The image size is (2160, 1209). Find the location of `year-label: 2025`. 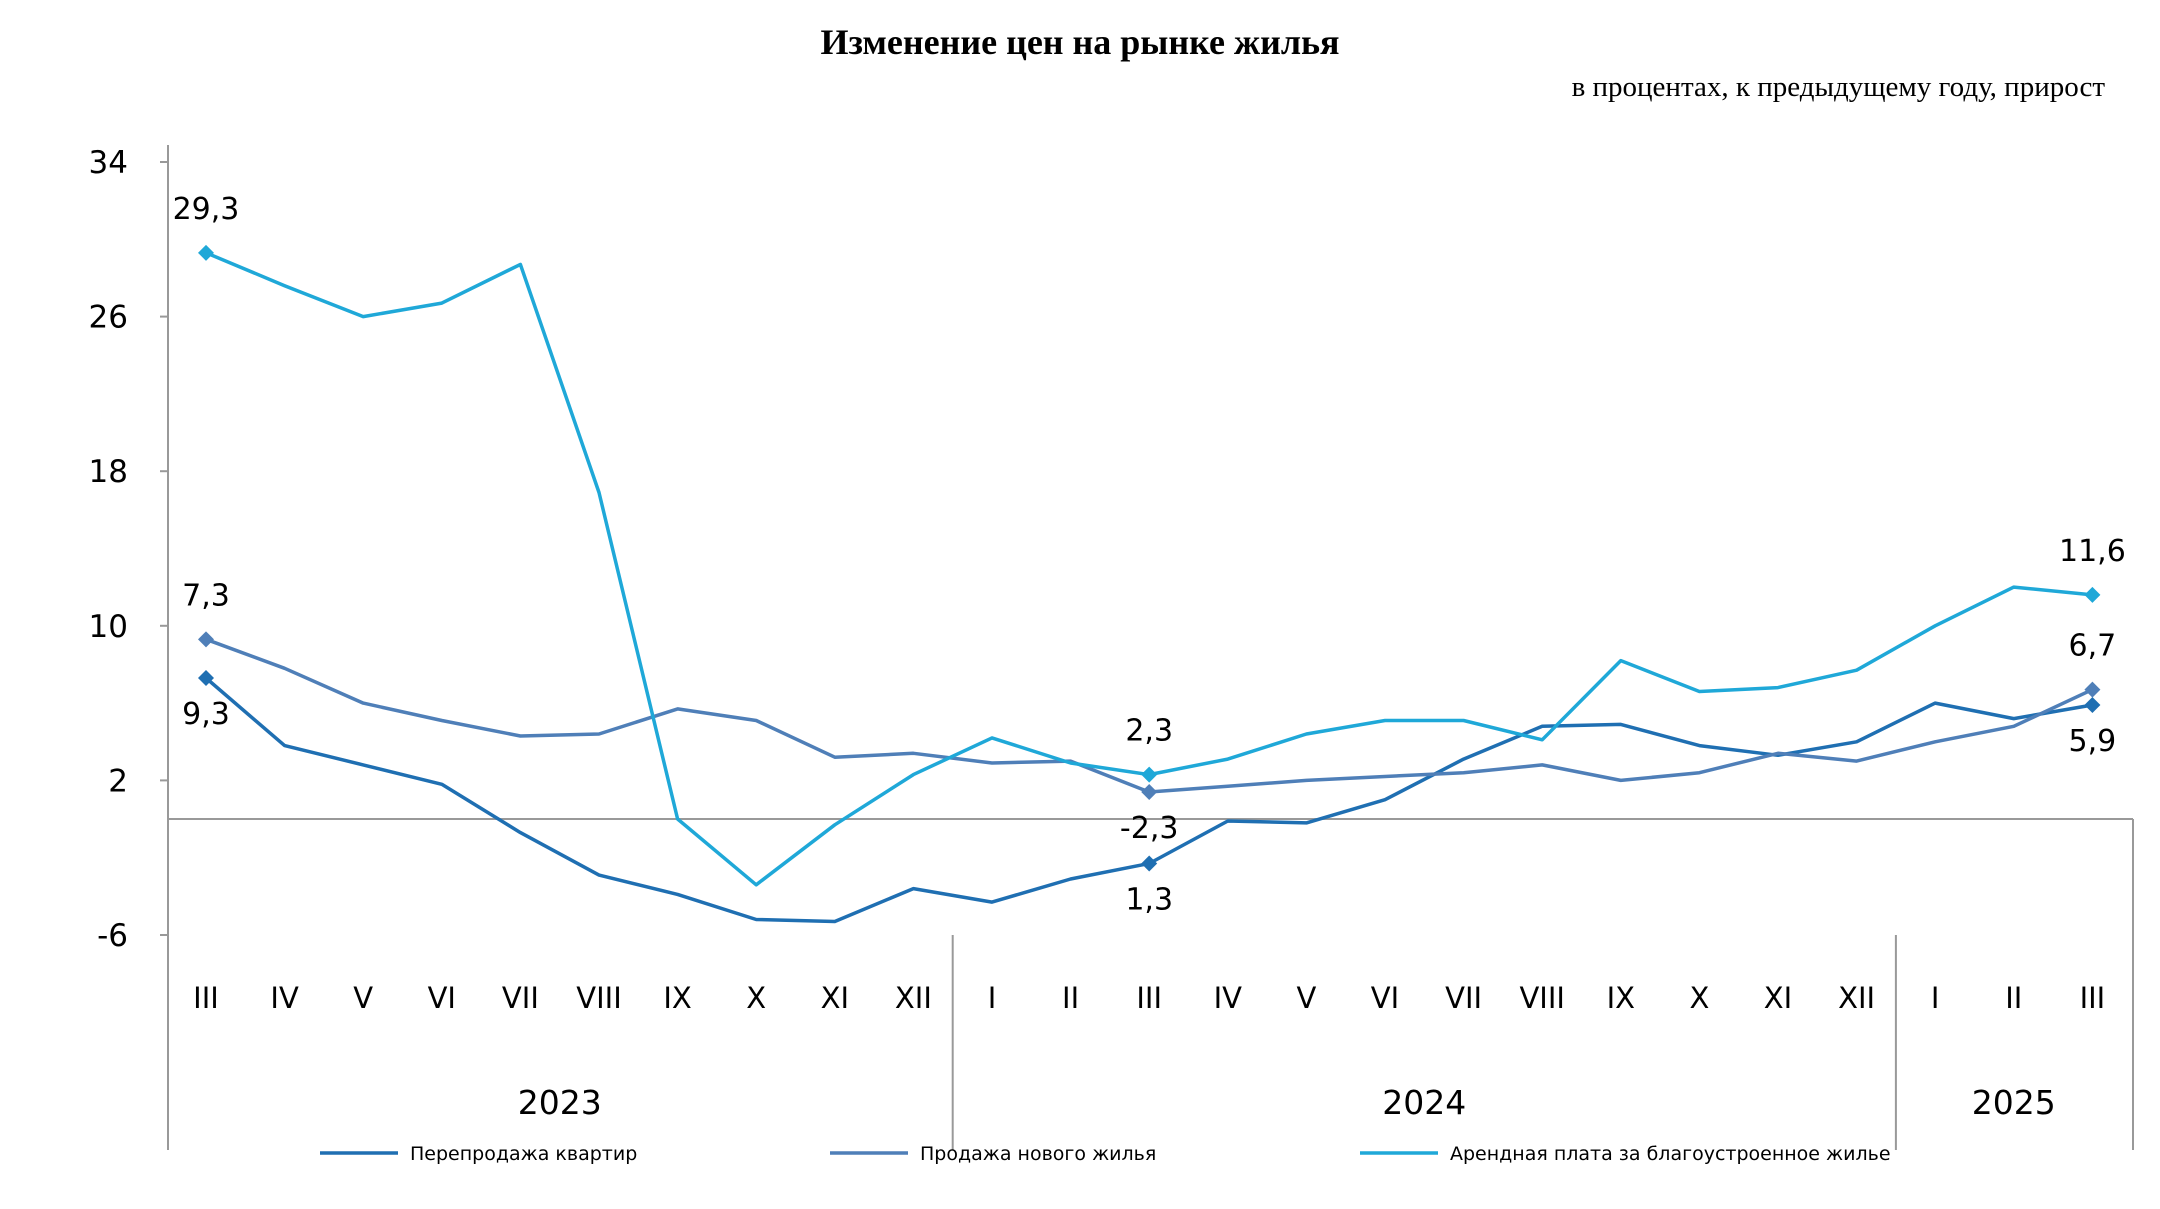

year-label: 2025 is located at coordinates (2014, 1102).